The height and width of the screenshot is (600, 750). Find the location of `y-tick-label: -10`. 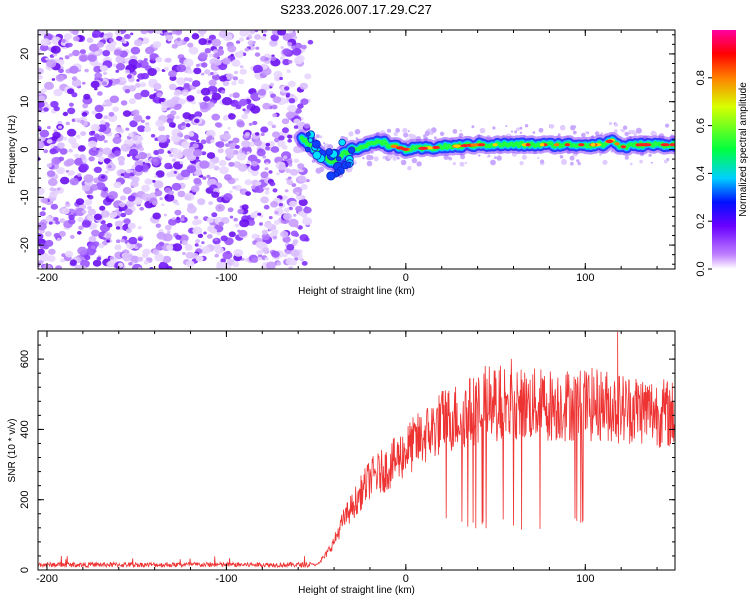

y-tick-label: -10 is located at coordinates (25, 197).